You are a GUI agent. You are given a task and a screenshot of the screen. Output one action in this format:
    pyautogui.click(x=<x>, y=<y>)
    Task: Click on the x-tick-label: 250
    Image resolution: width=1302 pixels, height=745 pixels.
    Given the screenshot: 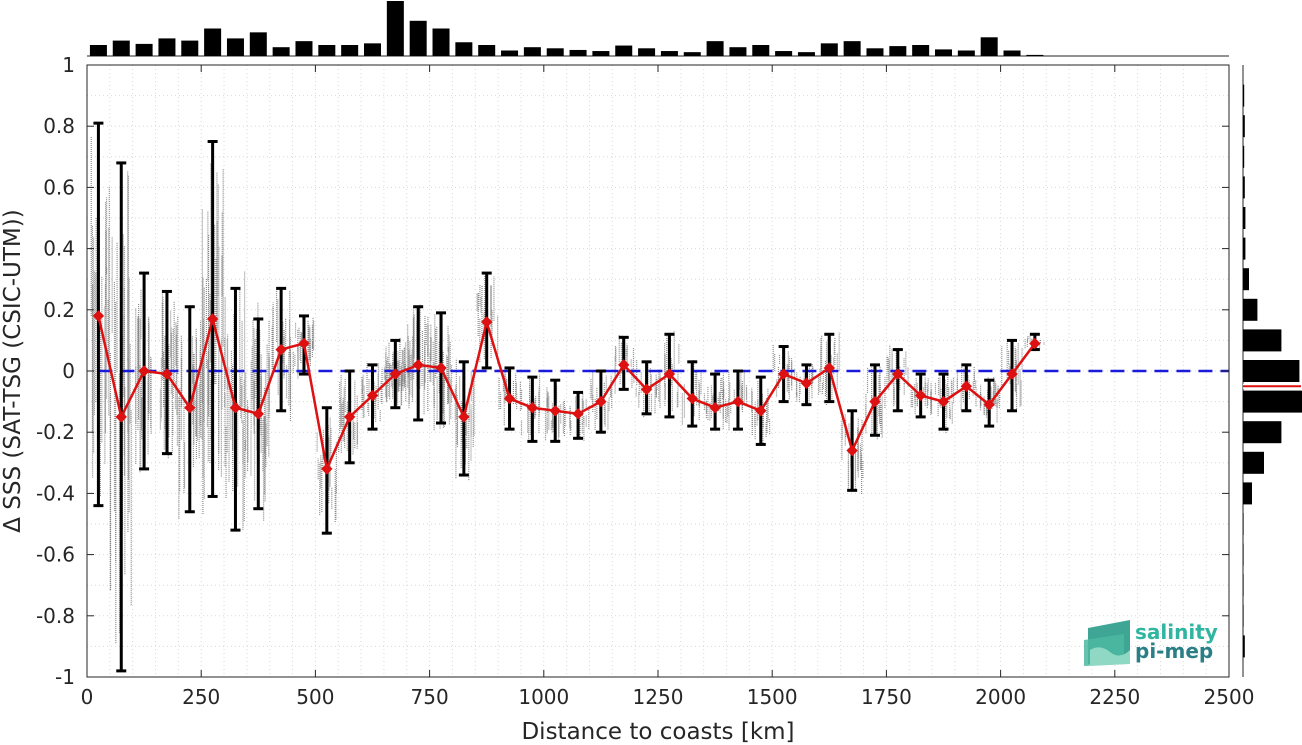 What is the action you would take?
    pyautogui.click(x=201, y=697)
    